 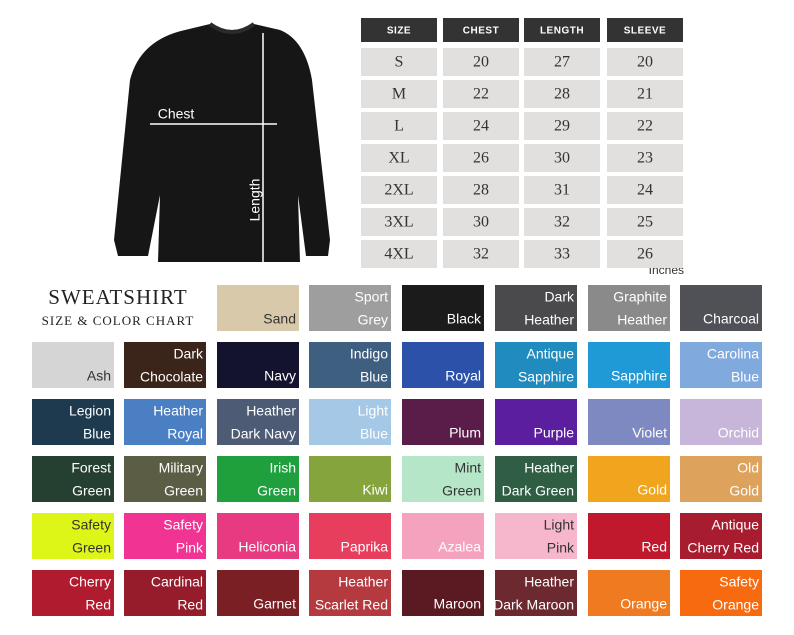 What do you see at coordinates (91, 548) in the screenshot?
I see `swatch-name: Green` at bounding box center [91, 548].